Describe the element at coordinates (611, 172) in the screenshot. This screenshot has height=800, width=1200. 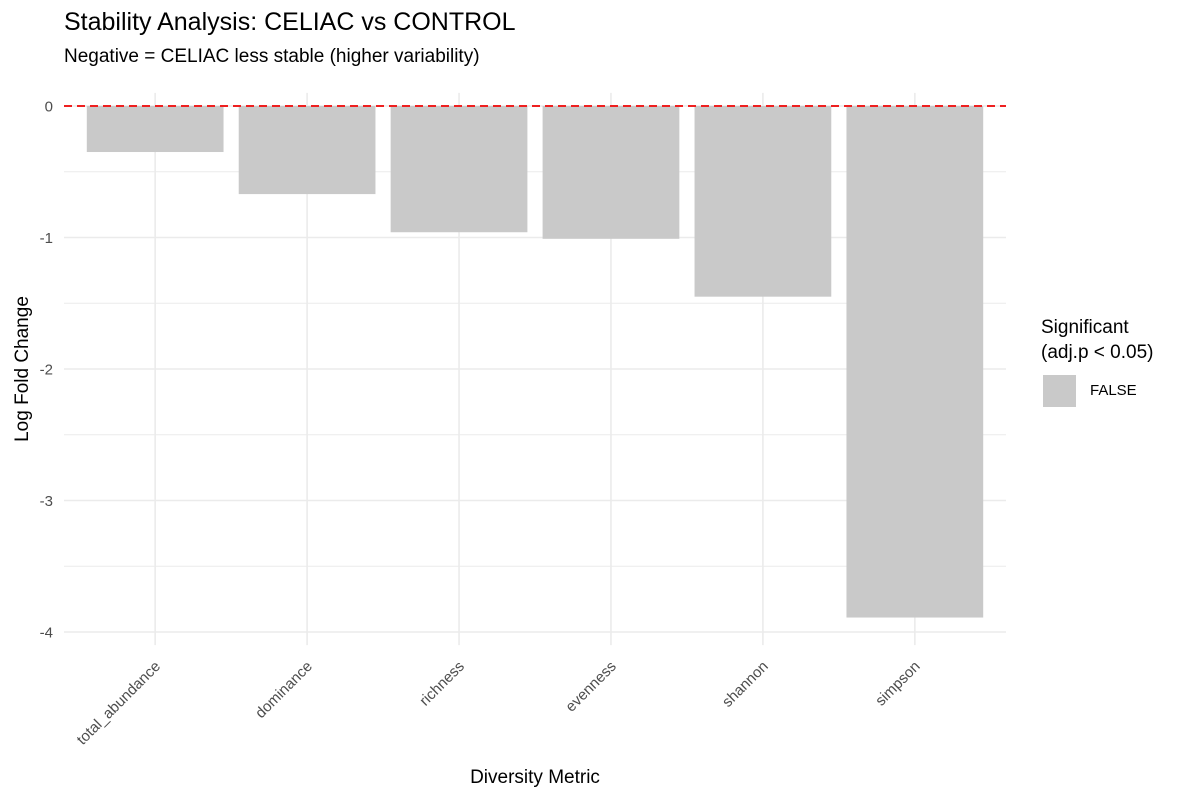
I see `bar-evenness` at that location.